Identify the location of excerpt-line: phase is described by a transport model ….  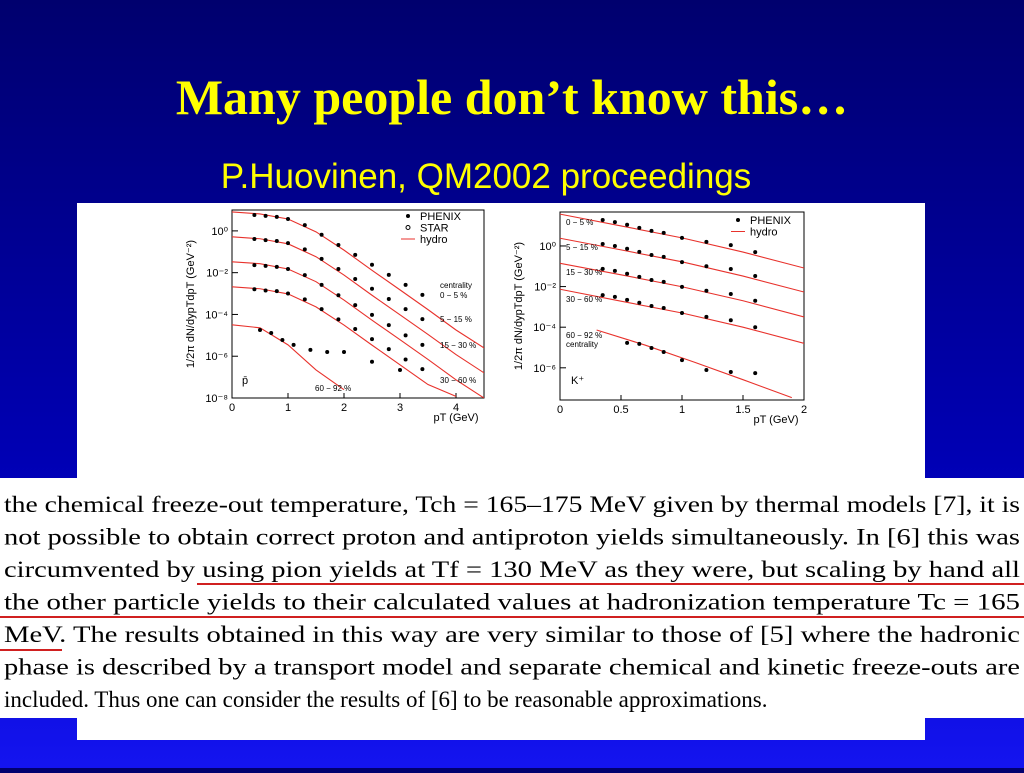
(512, 667).